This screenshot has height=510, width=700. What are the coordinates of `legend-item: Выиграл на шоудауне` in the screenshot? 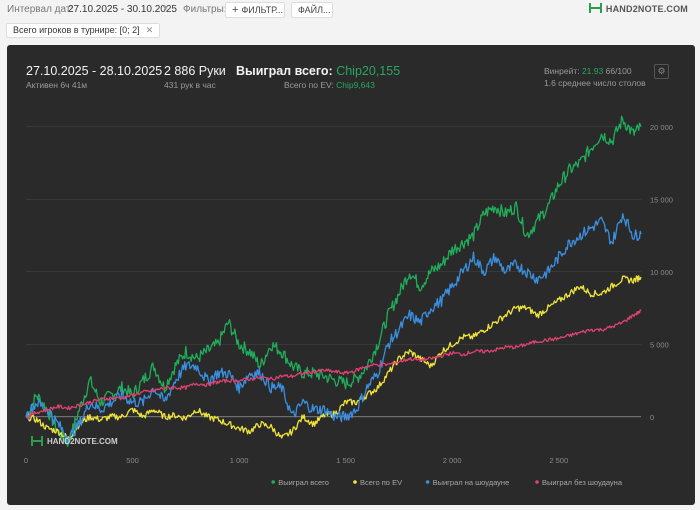 It's located at (471, 482).